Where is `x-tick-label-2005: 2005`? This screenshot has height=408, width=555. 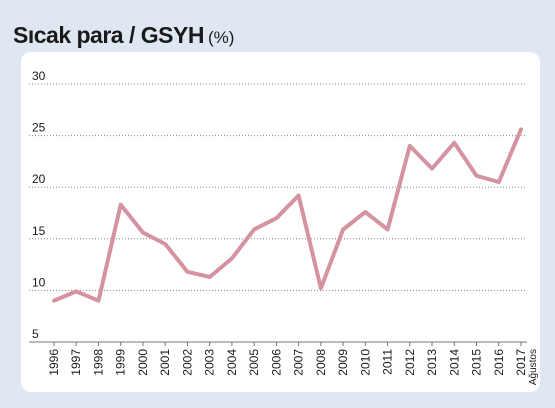 x-tick-label-2005: 2005 is located at coordinates (254, 362).